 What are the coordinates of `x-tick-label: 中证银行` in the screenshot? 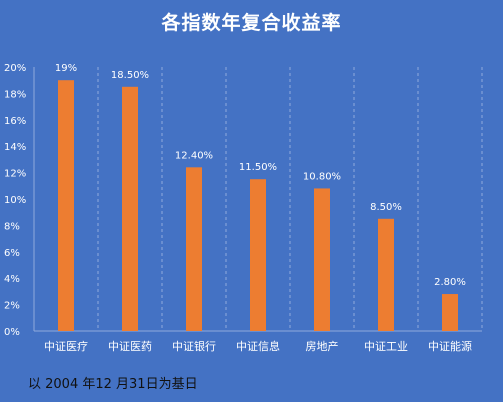 It's located at (194, 346).